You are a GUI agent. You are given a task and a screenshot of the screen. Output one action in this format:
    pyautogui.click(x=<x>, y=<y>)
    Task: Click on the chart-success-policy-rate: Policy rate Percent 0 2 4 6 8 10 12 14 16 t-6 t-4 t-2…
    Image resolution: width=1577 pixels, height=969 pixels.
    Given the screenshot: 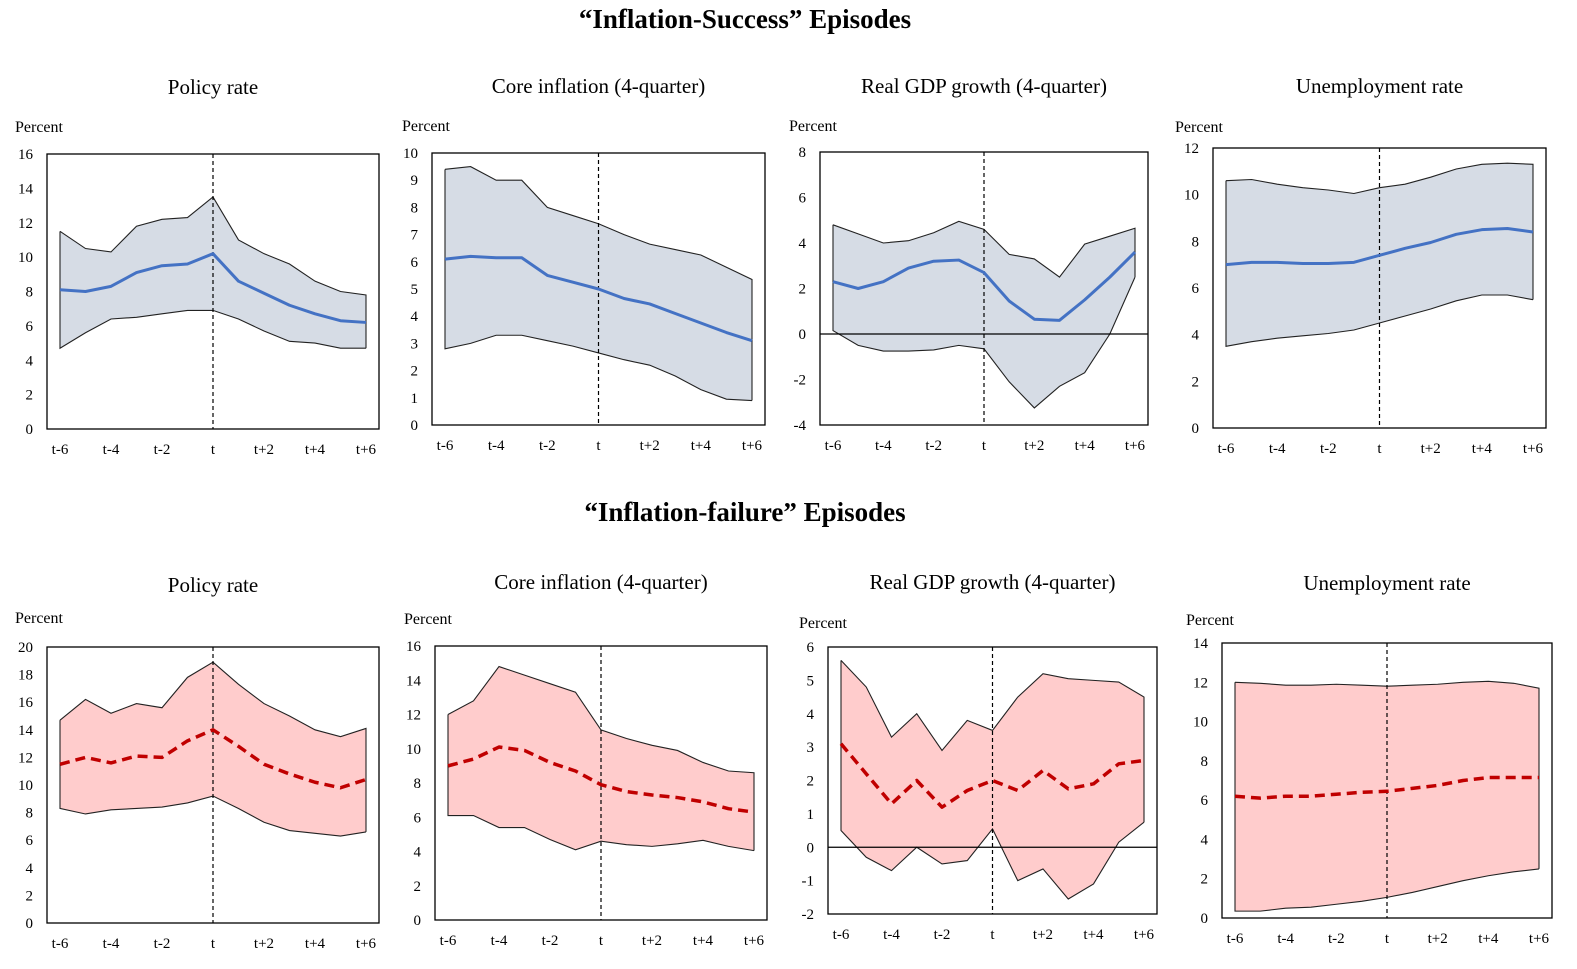 What is the action you would take?
    pyautogui.click(x=197, y=266)
    